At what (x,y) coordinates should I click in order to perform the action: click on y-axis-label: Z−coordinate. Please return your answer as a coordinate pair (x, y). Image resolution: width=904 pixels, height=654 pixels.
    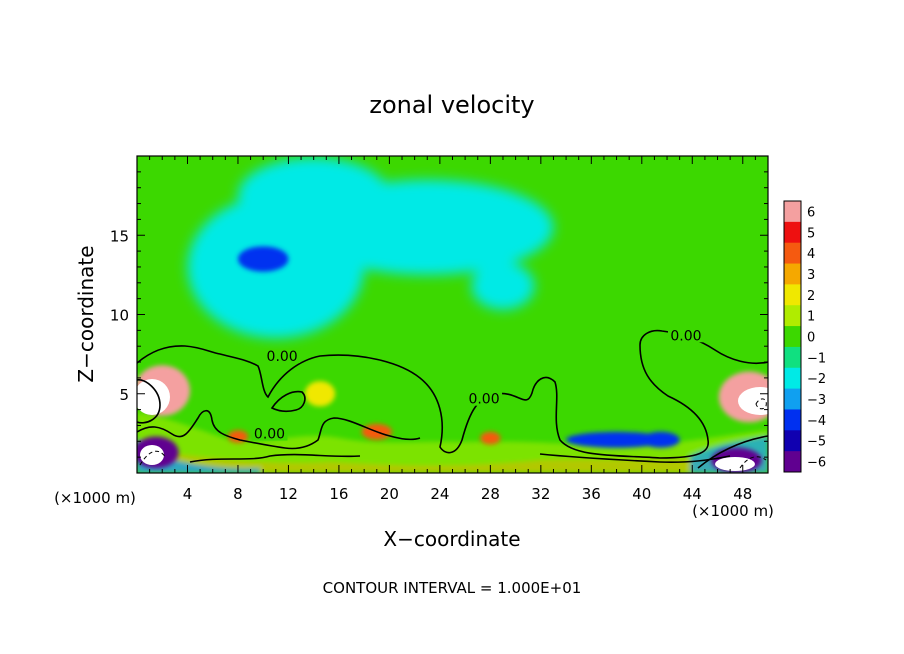
    Looking at the image, I should click on (86, 313).